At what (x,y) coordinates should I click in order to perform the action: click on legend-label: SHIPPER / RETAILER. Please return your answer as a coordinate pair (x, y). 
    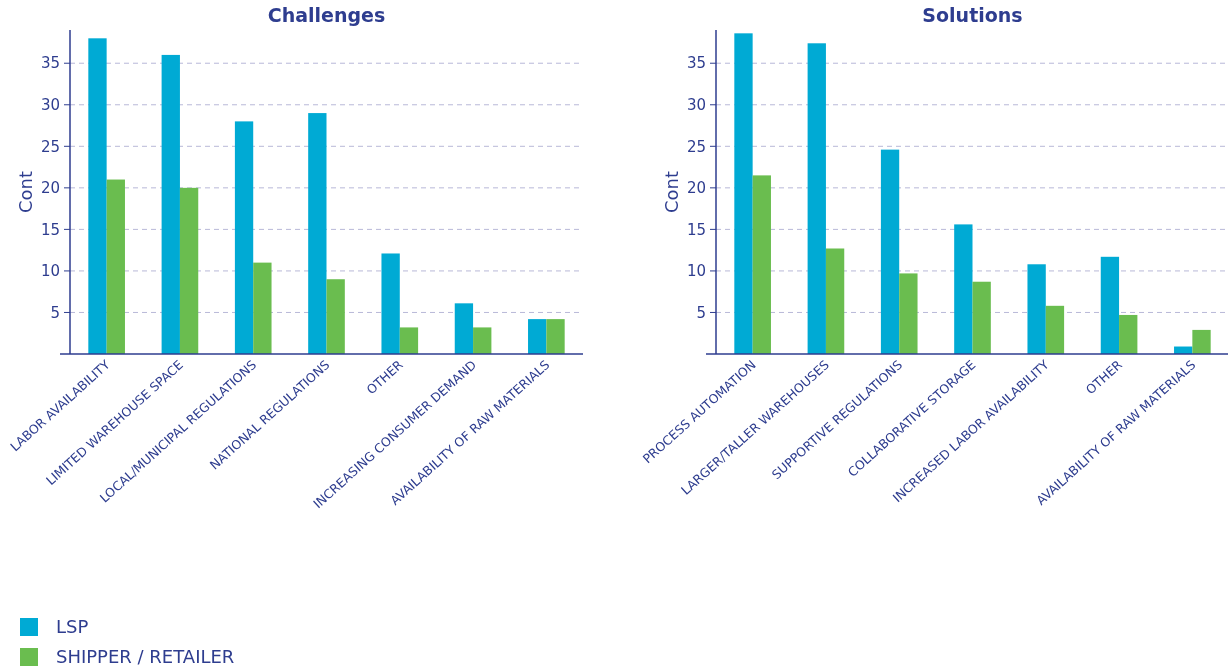
    Looking at the image, I should click on (145, 657).